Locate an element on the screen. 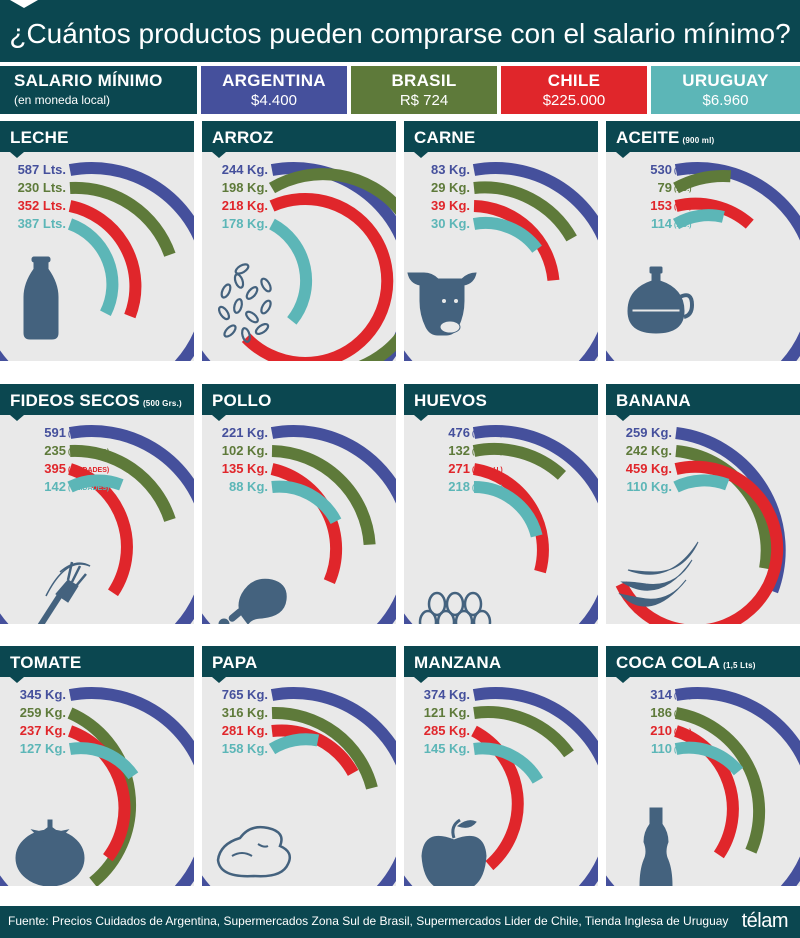 Image resolution: width=800 pixels, height=938 pixels. value-label-chile: 135 Kg. is located at coordinates (245, 468).